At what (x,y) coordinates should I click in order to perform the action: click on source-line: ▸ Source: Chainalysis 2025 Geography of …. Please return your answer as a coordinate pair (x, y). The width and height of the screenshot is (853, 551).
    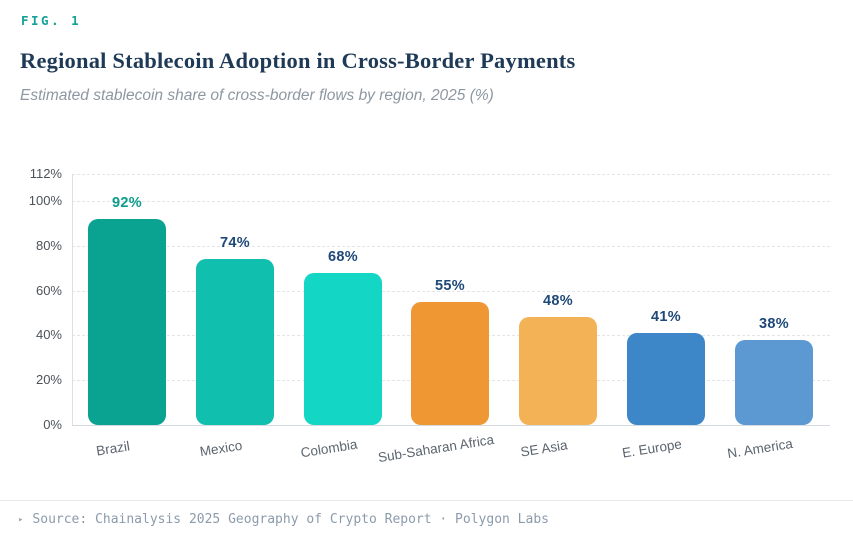
    Looking at the image, I should click on (283, 519).